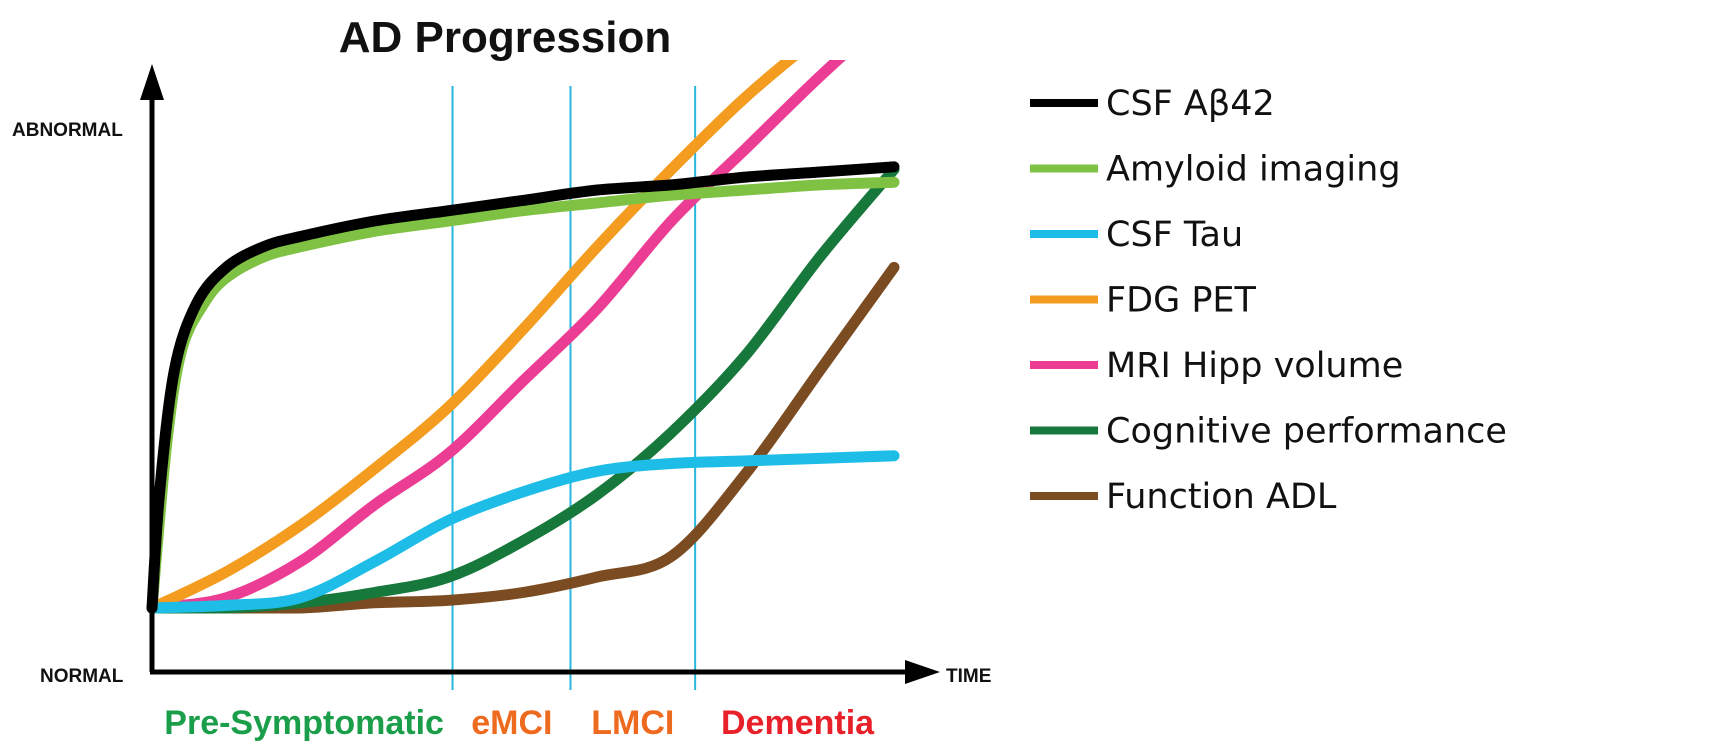 The height and width of the screenshot is (753, 1735). Describe the element at coordinates (1174, 235) in the screenshot. I see `legend-label: CSF Tau` at that location.